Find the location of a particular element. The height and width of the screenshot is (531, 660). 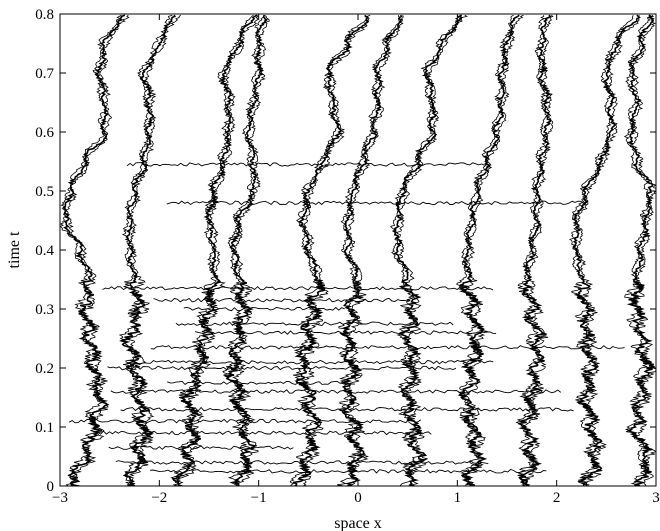

y-tick-label-4: 0.4 is located at coordinates (44, 251).